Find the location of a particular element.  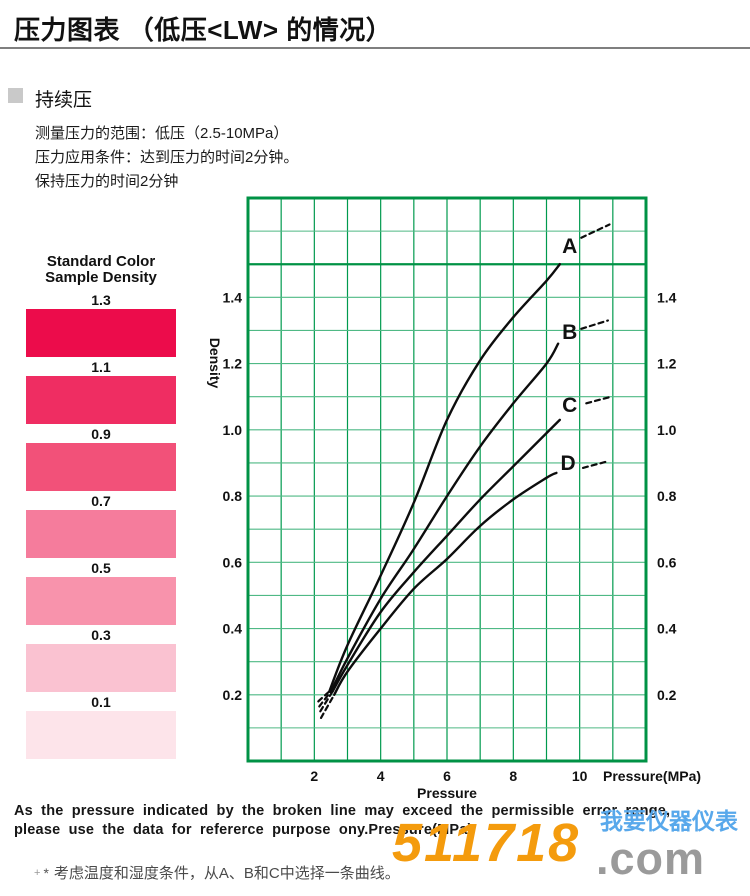

curve-B is located at coordinates (444, 517).